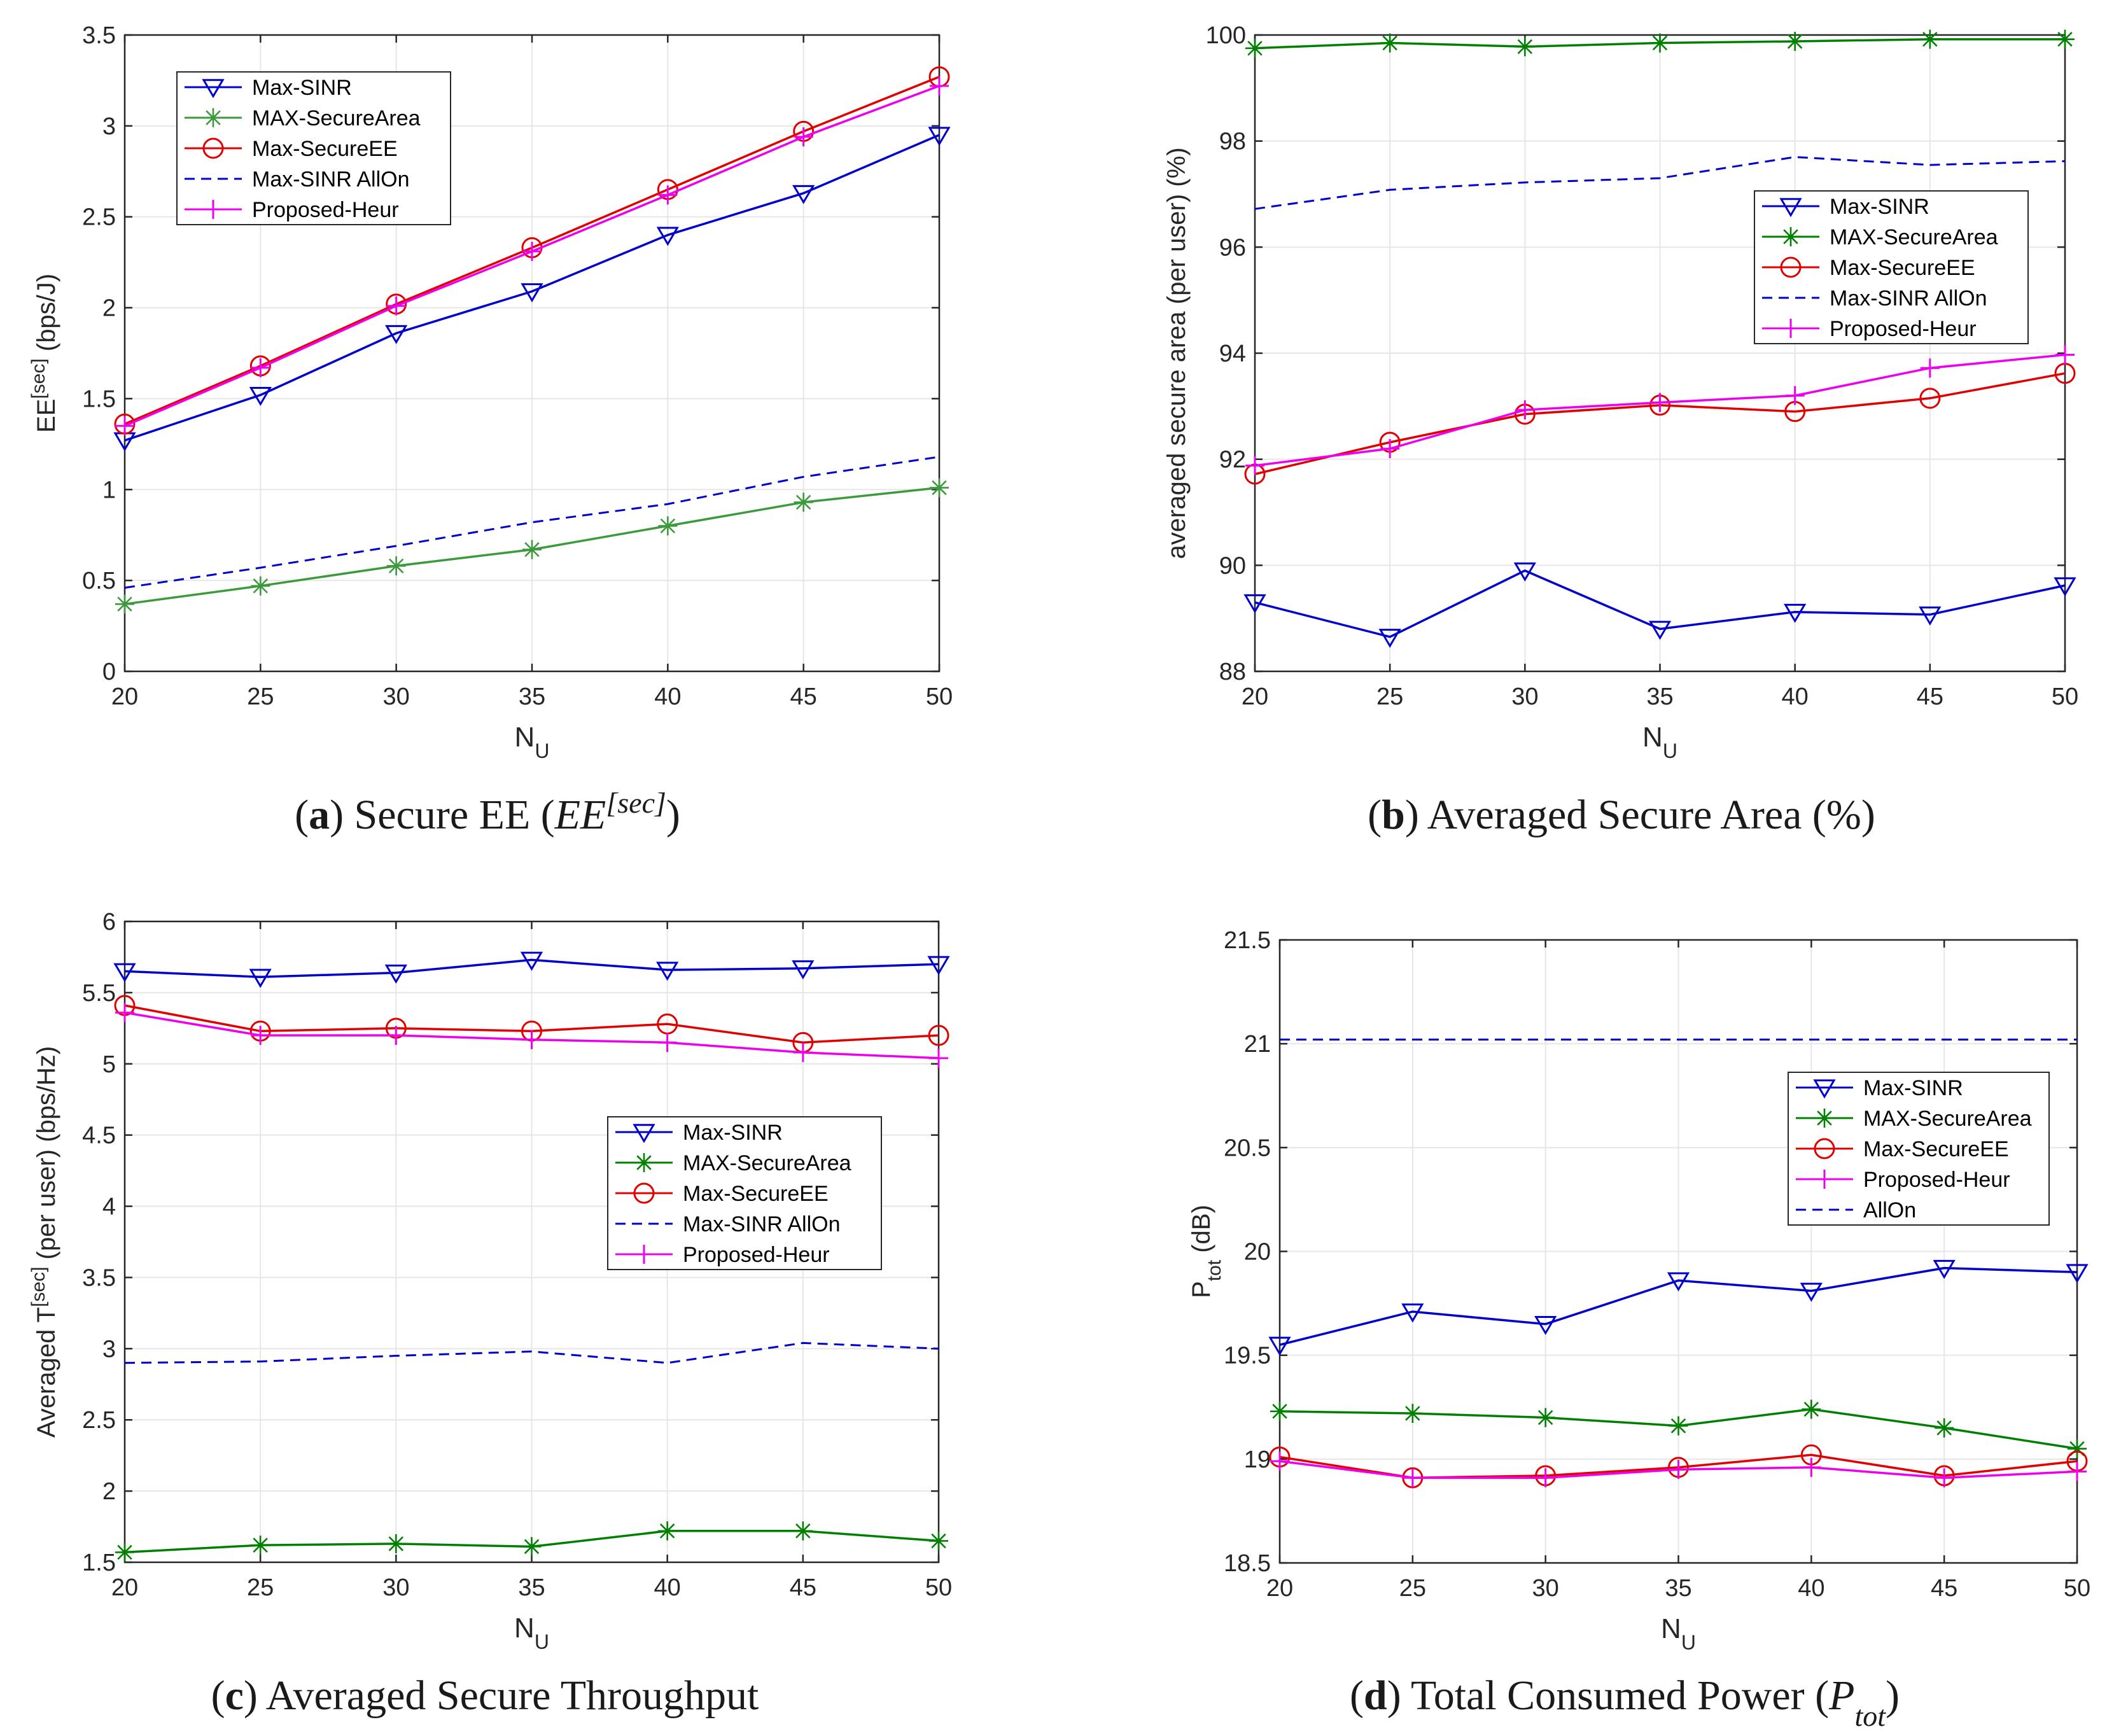  What do you see at coordinates (1247, 1356) in the screenshot?
I see `y-tick-label: 19.5` at bounding box center [1247, 1356].